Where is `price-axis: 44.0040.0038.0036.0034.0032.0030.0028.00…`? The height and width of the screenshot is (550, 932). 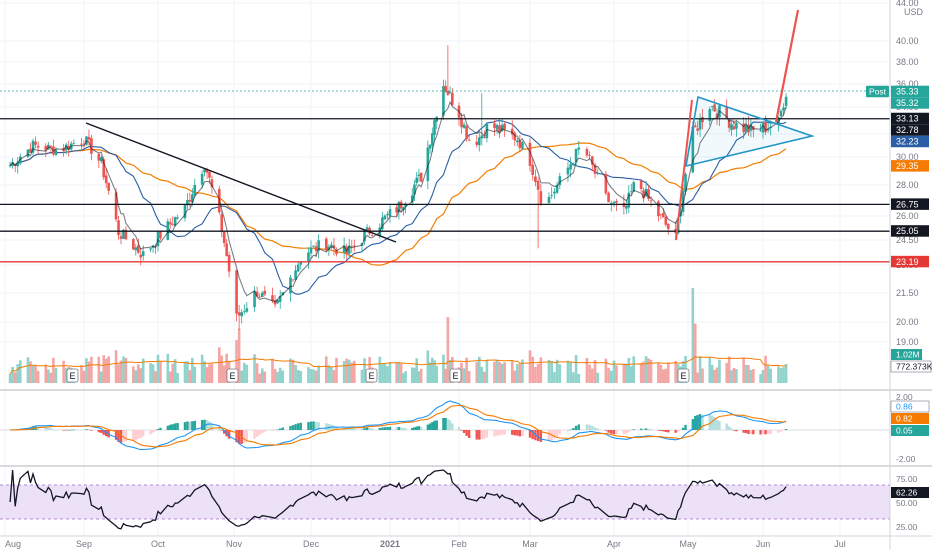 price-axis: 44.0040.0038.0036.0034.0032.0030.0028.00… is located at coordinates (907, 173).